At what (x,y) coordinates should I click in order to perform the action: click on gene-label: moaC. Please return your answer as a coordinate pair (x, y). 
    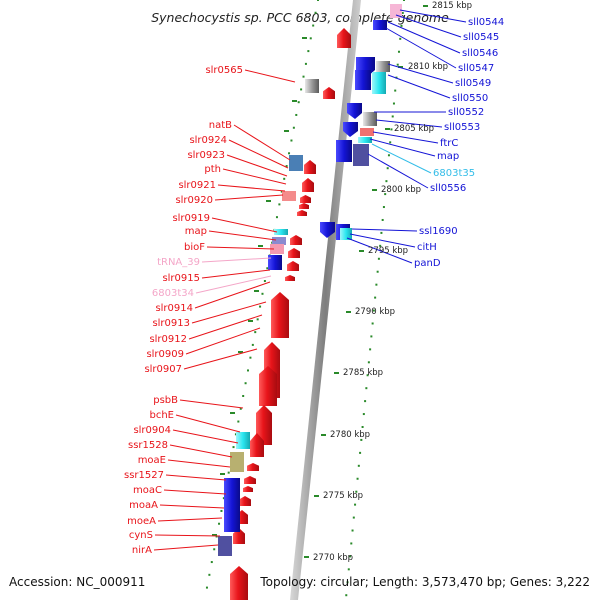
    Looking at the image, I should click on (147, 490).